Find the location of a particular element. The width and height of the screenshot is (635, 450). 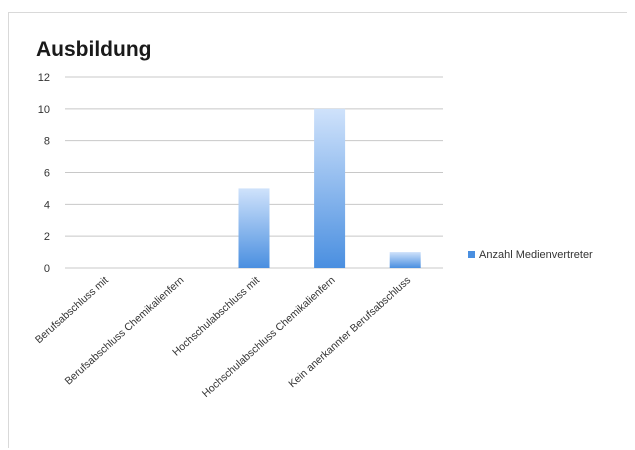

y-tick-label: 2 is located at coordinates (47, 237).